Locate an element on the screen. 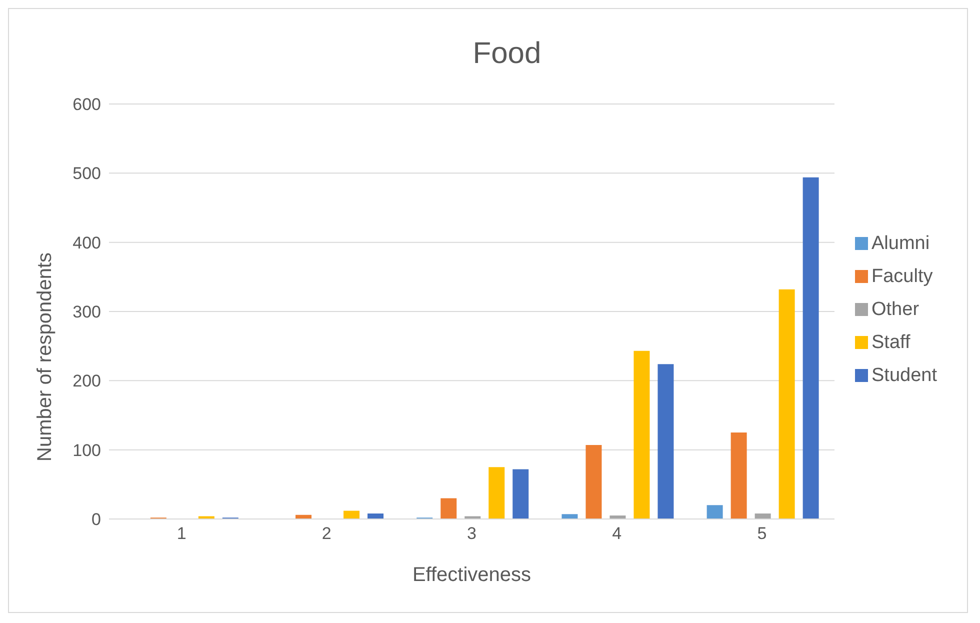 This screenshot has height=623, width=980. y-tick-label: 400 is located at coordinates (86, 242).